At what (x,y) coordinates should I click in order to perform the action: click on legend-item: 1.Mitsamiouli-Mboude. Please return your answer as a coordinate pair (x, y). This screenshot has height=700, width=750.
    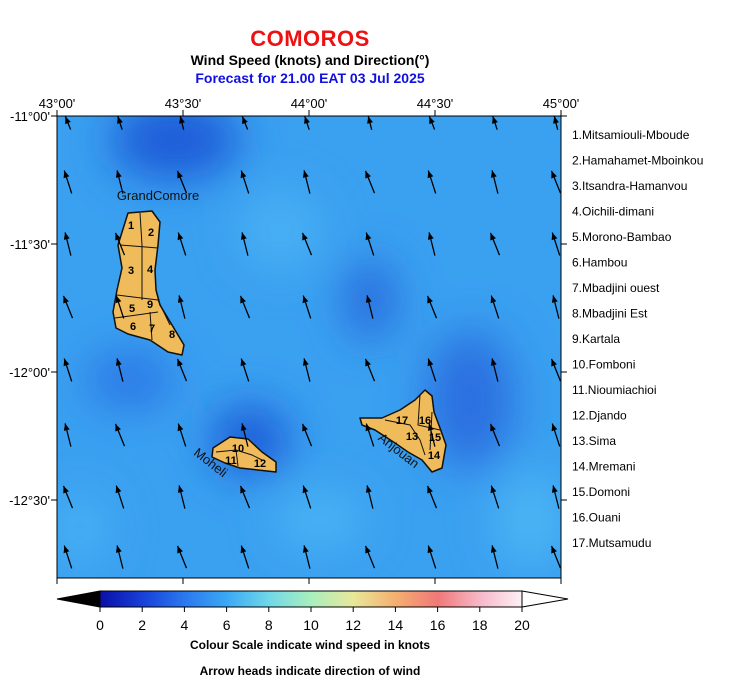
    Looking at the image, I should click on (631, 135).